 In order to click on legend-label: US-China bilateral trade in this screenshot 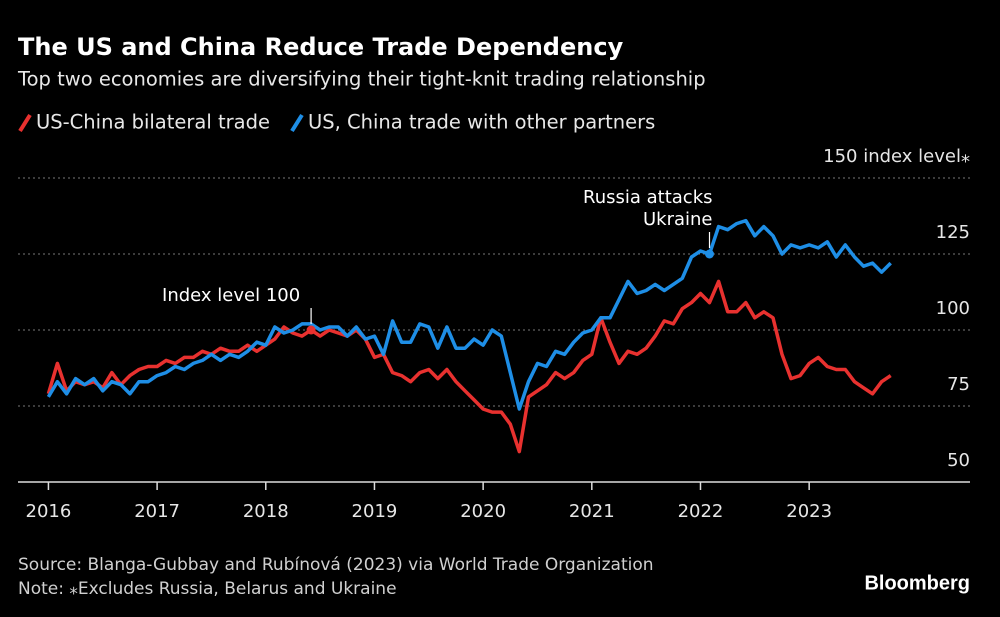, I will do `click(153, 122)`.